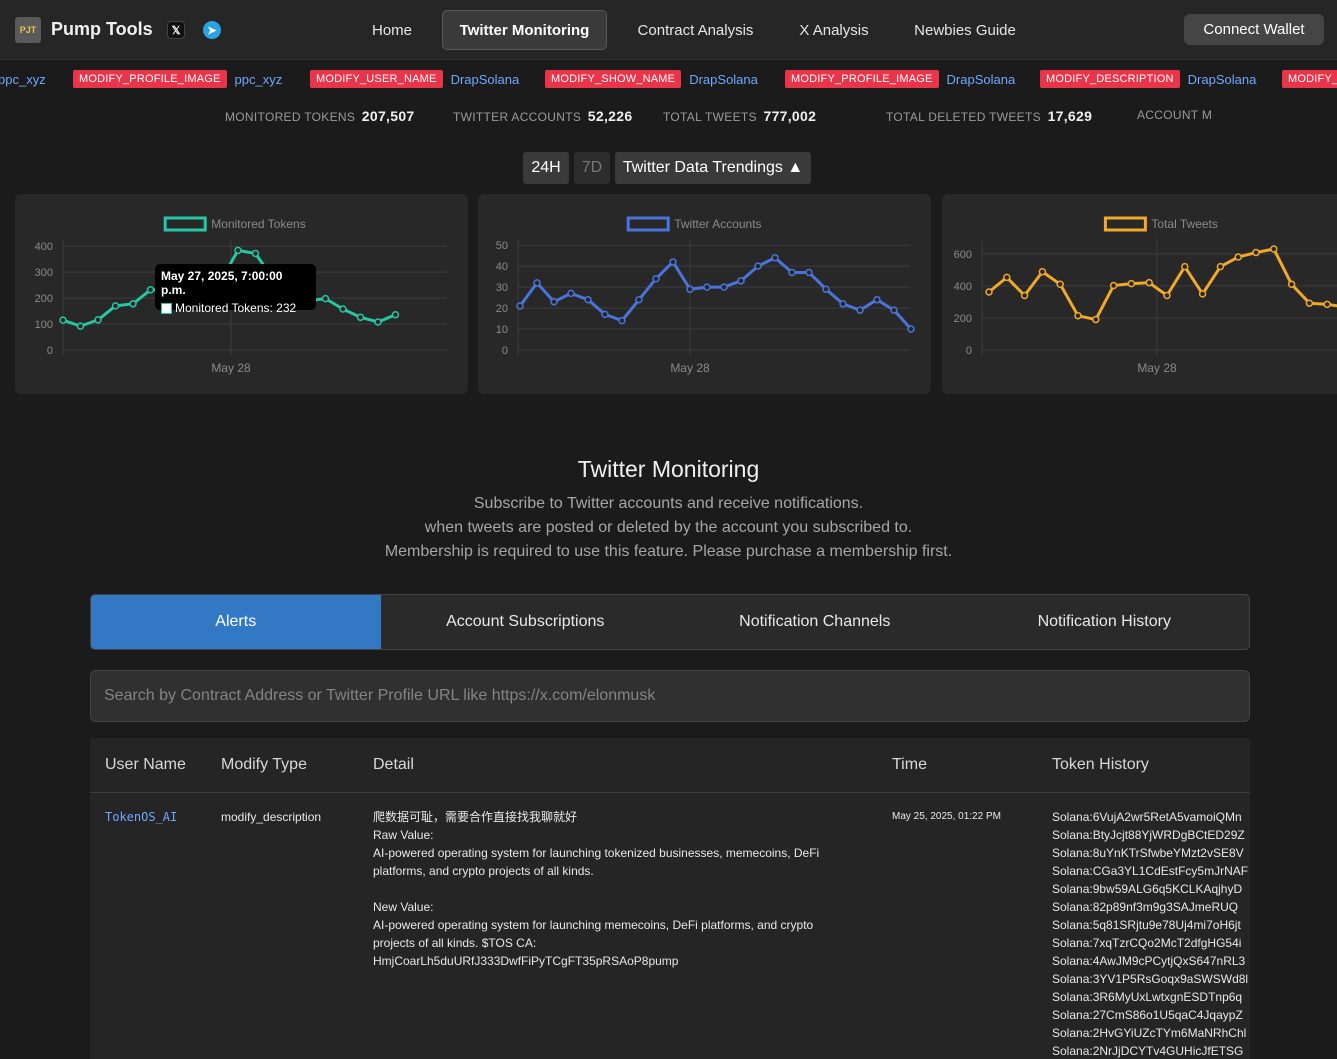  I want to click on stat-label: TOTAL DELETED TWEETS, so click(963, 117).